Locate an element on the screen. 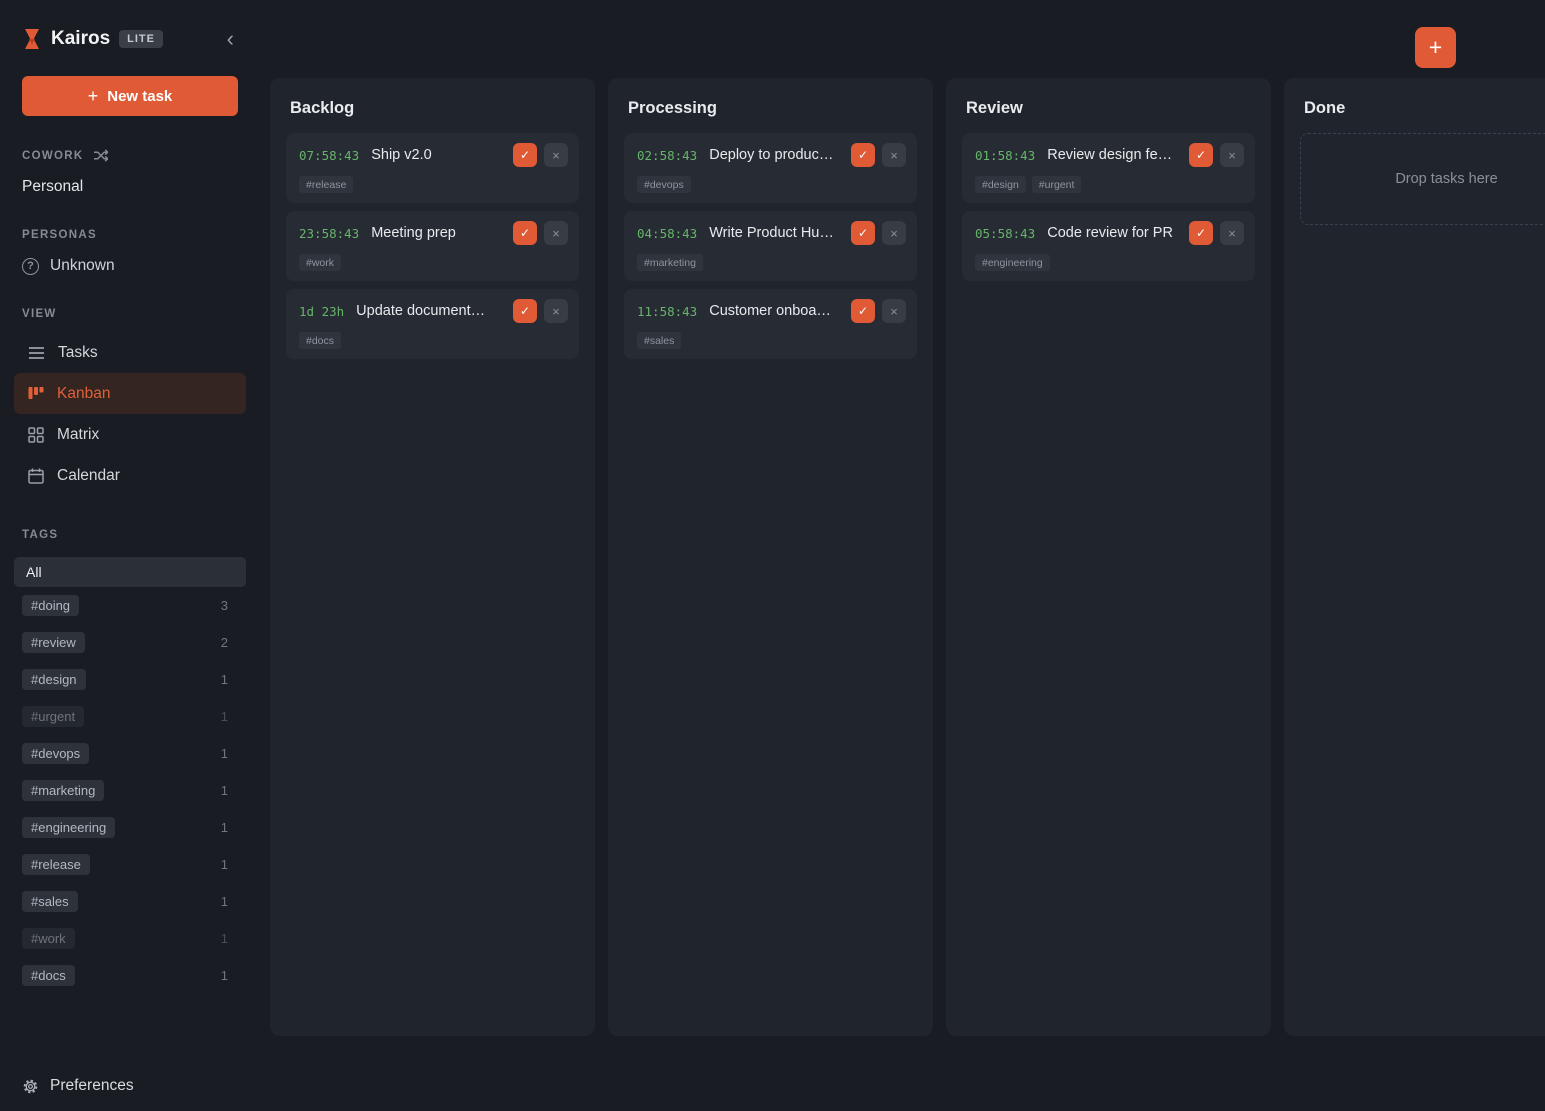 Image resolution: width=1545 pixels, height=1111 pixels. nav-label: Tasks is located at coordinates (78, 352).